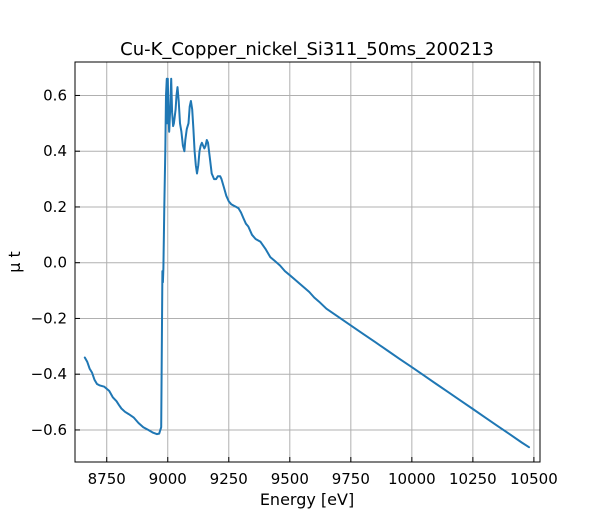 The width and height of the screenshot is (600, 520). What do you see at coordinates (55, 263) in the screenshot?
I see `y-tick-label: 0.0` at bounding box center [55, 263].